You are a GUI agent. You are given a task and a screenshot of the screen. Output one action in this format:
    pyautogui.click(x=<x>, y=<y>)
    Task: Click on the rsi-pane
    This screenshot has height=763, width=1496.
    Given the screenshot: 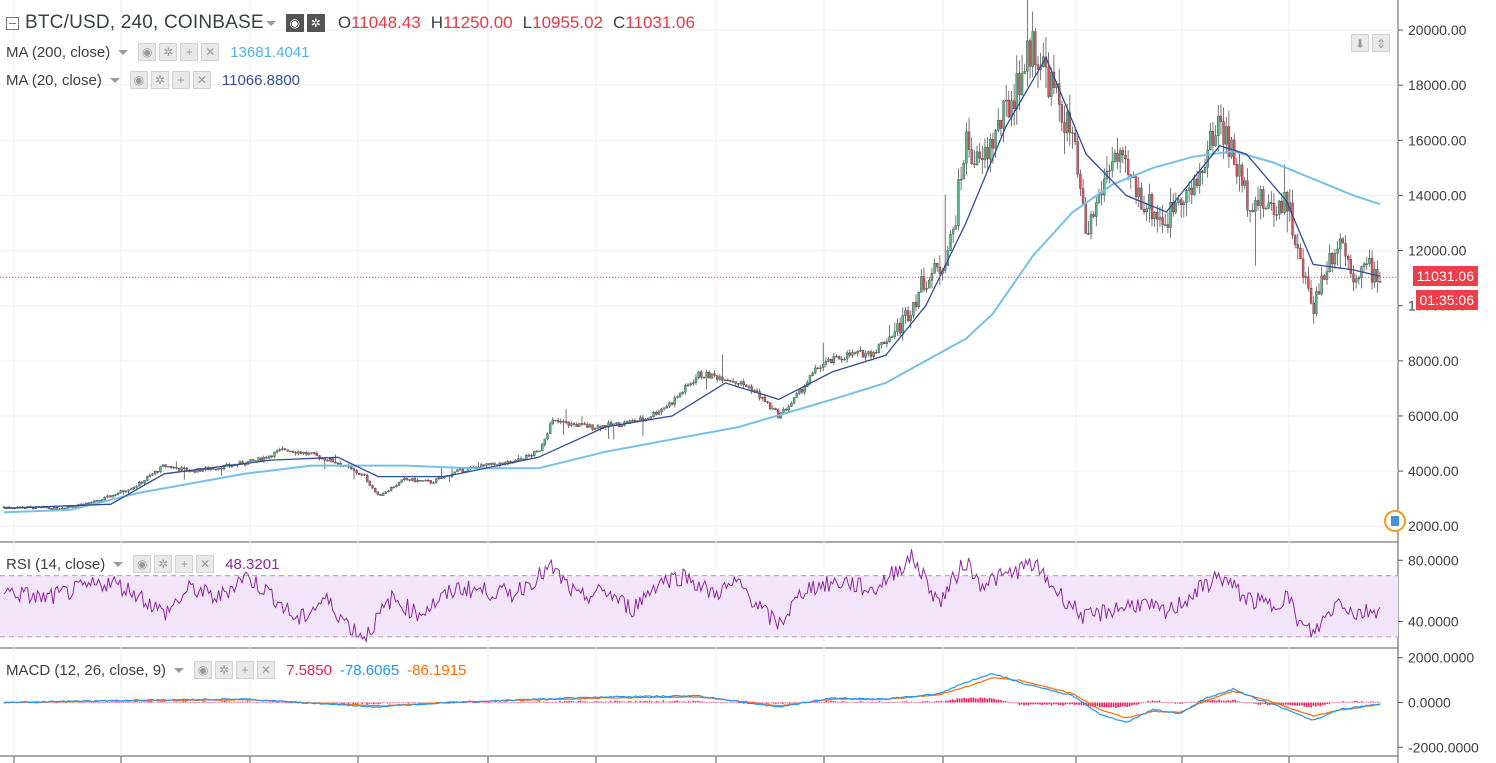 What is the action you would take?
    pyautogui.click(x=699, y=596)
    